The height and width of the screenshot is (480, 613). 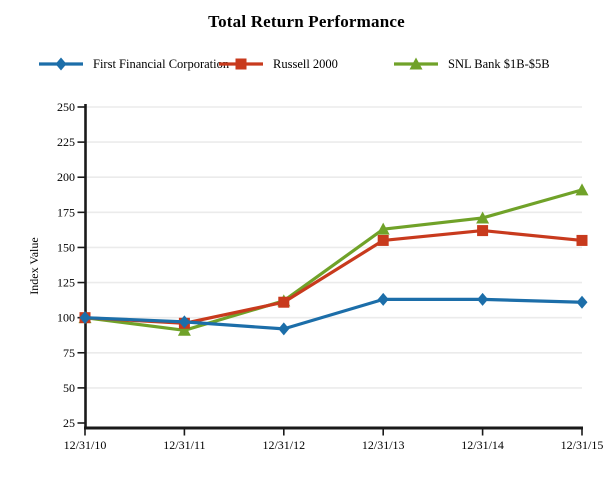 What do you see at coordinates (69, 388) in the screenshot?
I see `y-tick-label: 50` at bounding box center [69, 388].